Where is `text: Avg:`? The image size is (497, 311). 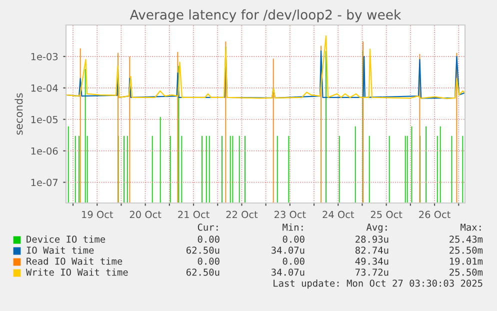
text: Avg: is located at coordinates (376, 228).